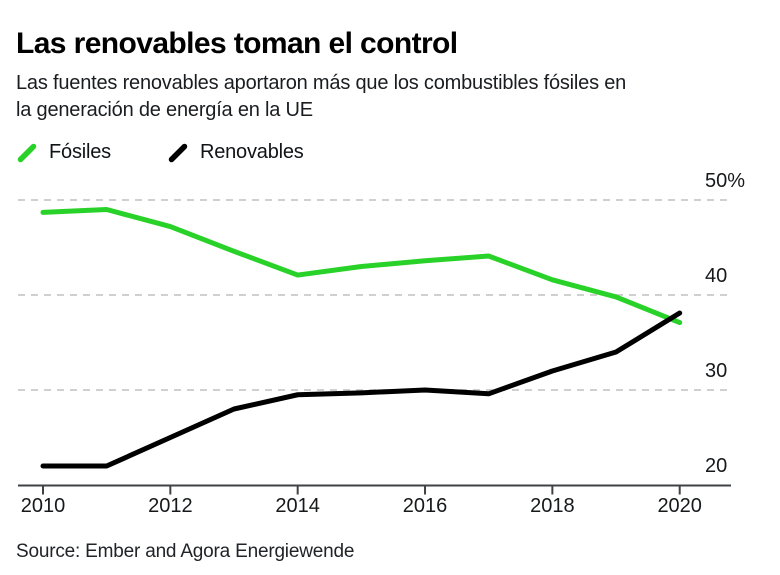  What do you see at coordinates (679, 506) in the screenshot?
I see `x-axis-label-2020: 2020` at bounding box center [679, 506].